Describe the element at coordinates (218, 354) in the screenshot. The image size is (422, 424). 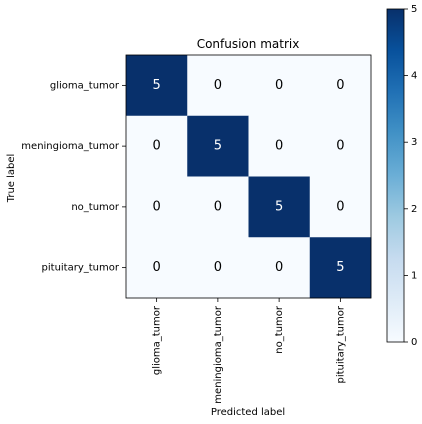
I see `x-tick-label: meningioma_tumor` at that location.